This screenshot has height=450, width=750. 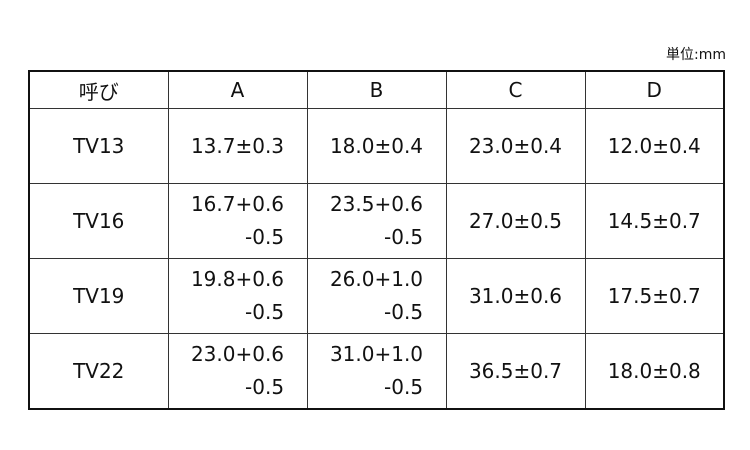 I want to click on size-cell: TV19, so click(x=98, y=296).